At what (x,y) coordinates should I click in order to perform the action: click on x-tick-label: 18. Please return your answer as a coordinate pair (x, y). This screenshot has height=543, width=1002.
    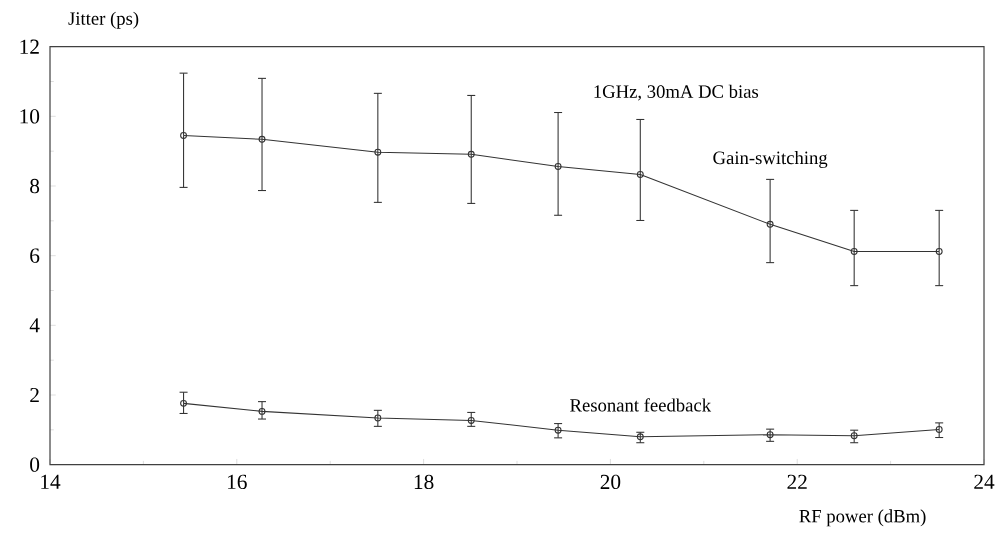
    Looking at the image, I should click on (424, 482).